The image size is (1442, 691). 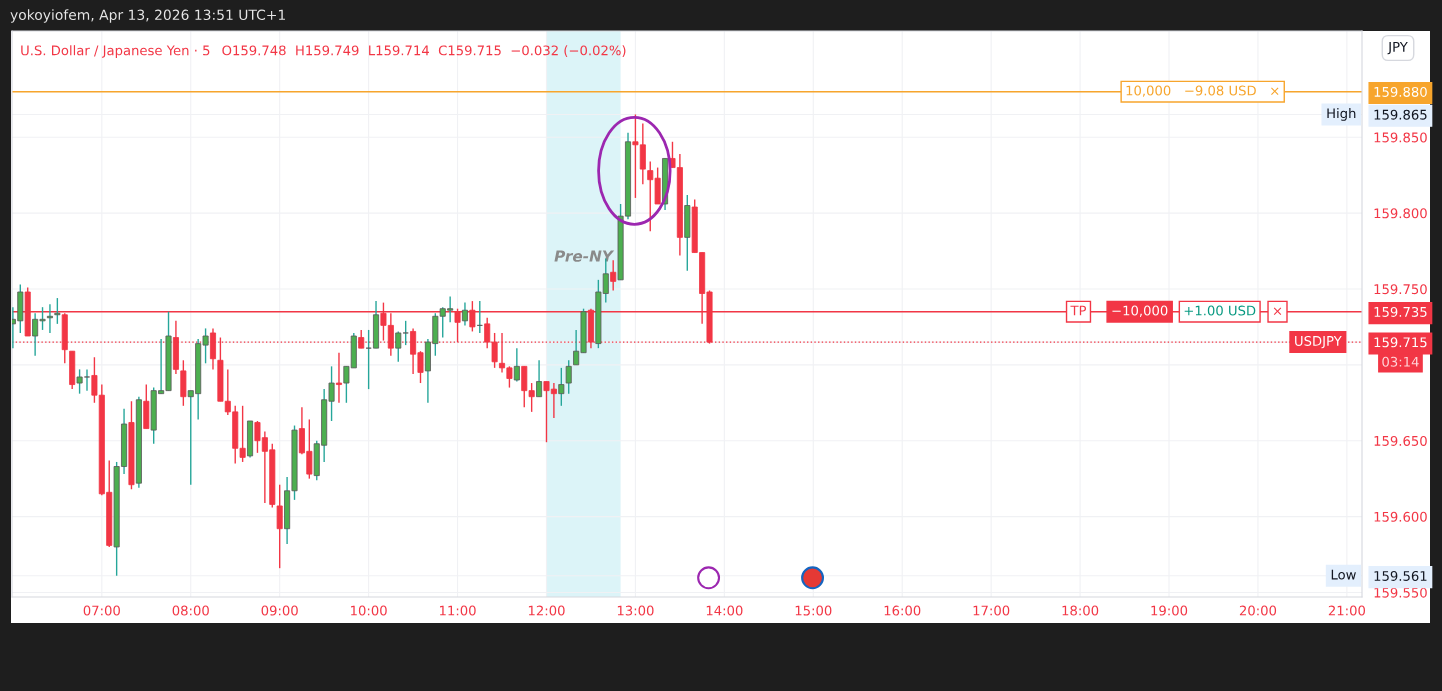 What do you see at coordinates (1078, 310) in the screenshot?
I see `ref-line-label: TP` at bounding box center [1078, 310].